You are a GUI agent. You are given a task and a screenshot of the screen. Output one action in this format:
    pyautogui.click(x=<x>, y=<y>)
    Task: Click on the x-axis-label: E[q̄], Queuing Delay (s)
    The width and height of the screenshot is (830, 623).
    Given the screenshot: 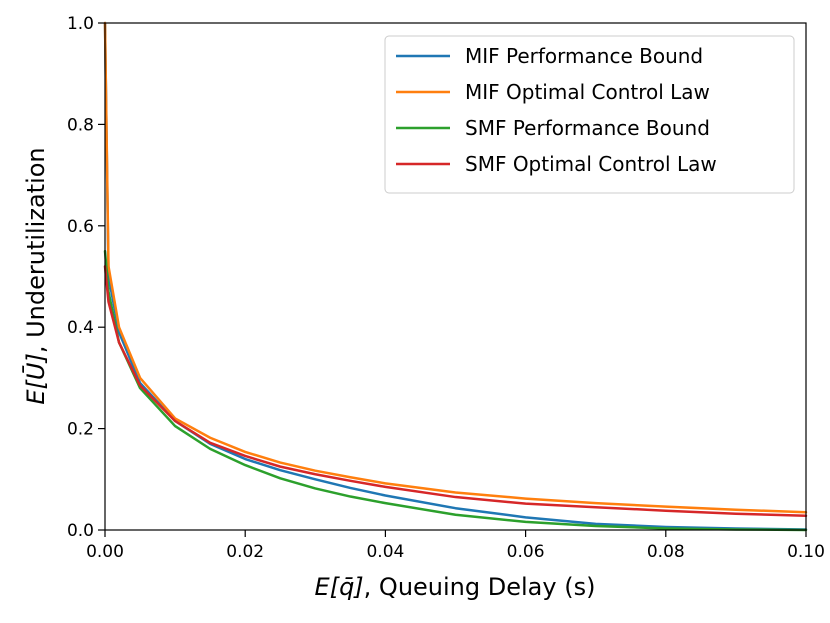 What is the action you would take?
    pyautogui.click(x=455, y=587)
    